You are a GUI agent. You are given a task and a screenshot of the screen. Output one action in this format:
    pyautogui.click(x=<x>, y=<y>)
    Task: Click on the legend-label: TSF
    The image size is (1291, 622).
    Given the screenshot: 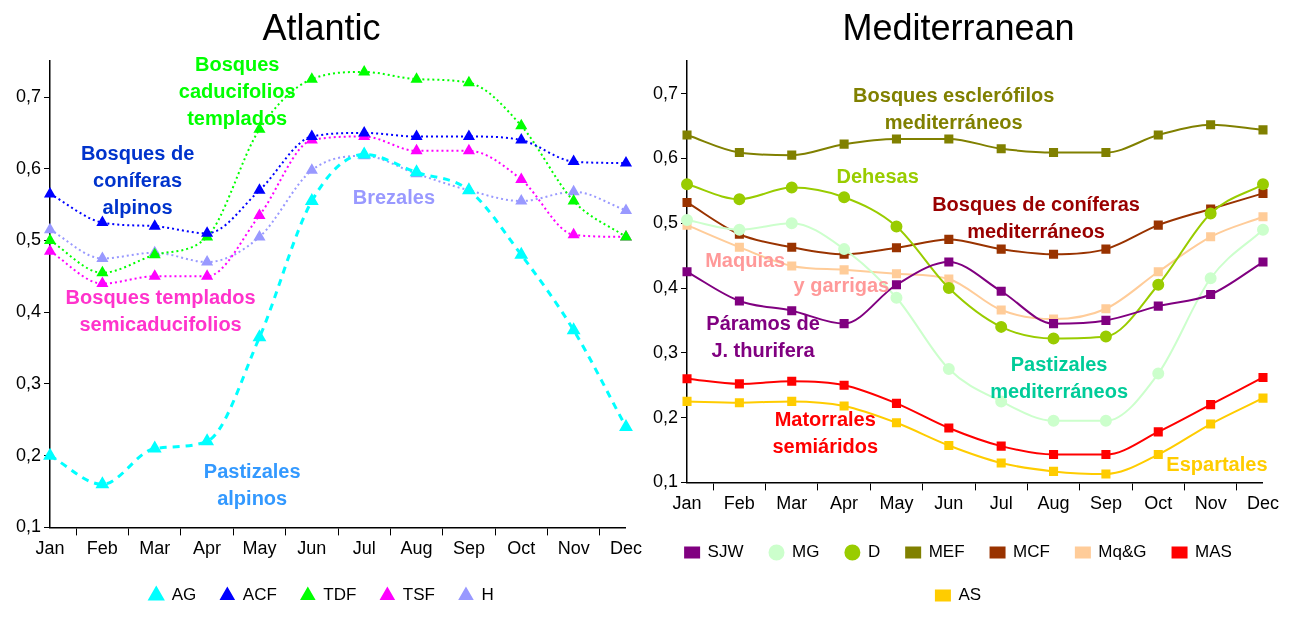 What is the action you would take?
    pyautogui.click(x=418, y=595)
    